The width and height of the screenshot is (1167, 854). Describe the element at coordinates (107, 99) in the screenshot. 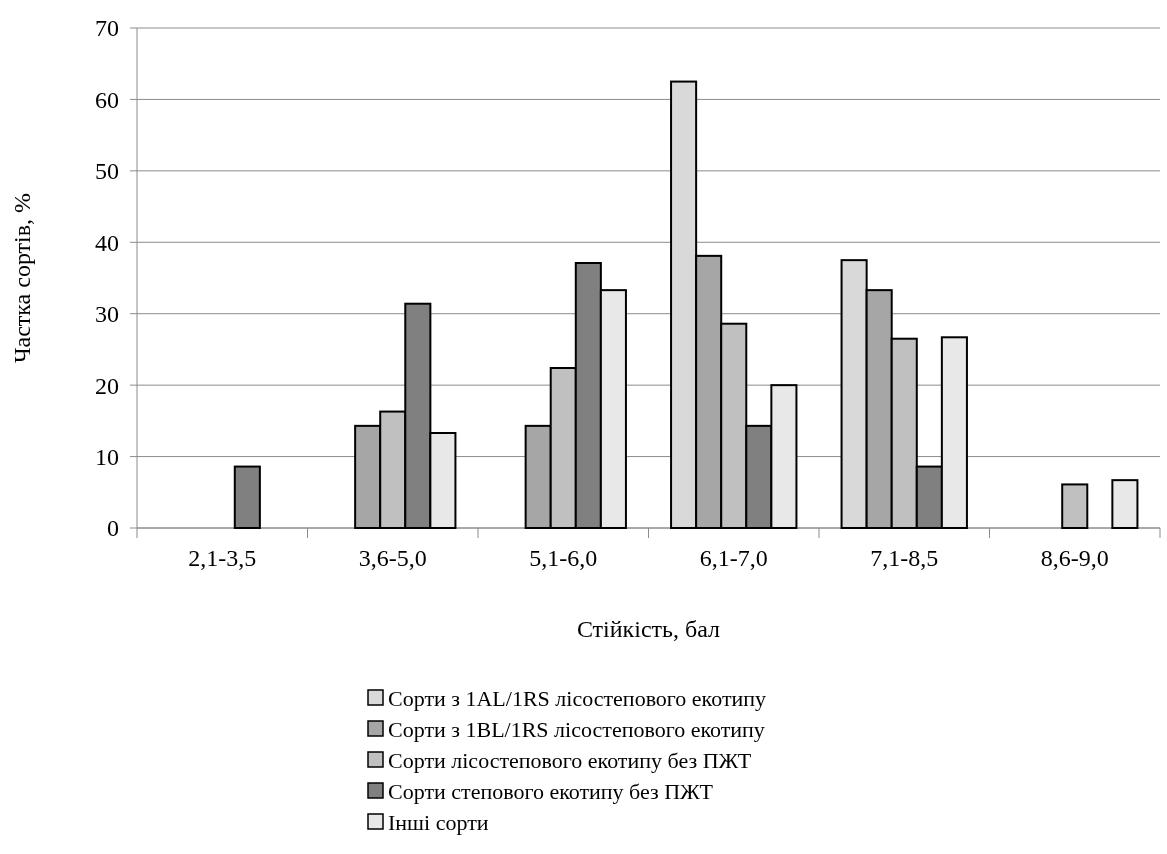

I see `y-tick-label: 60` at that location.